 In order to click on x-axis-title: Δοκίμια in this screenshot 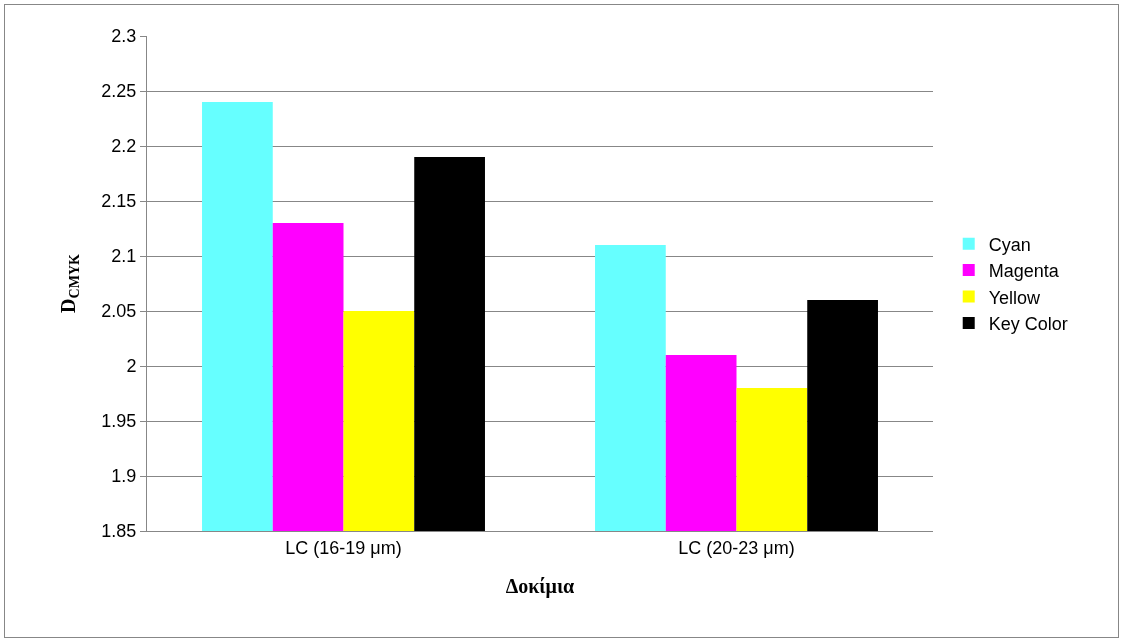, I will do `click(540, 587)`.